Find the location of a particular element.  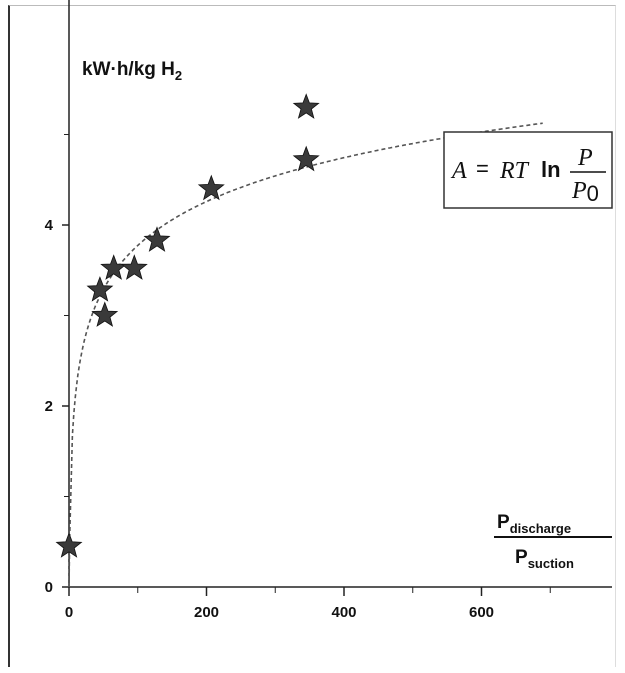

formula-numerator: P is located at coordinates (585, 158).